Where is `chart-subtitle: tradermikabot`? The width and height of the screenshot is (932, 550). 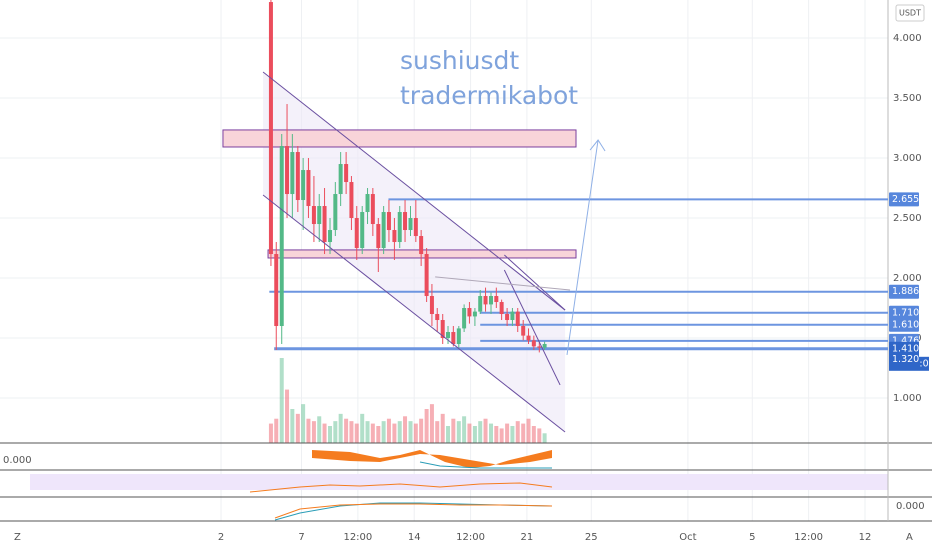
chart-subtitle: tradermikabot is located at coordinates (489, 95).